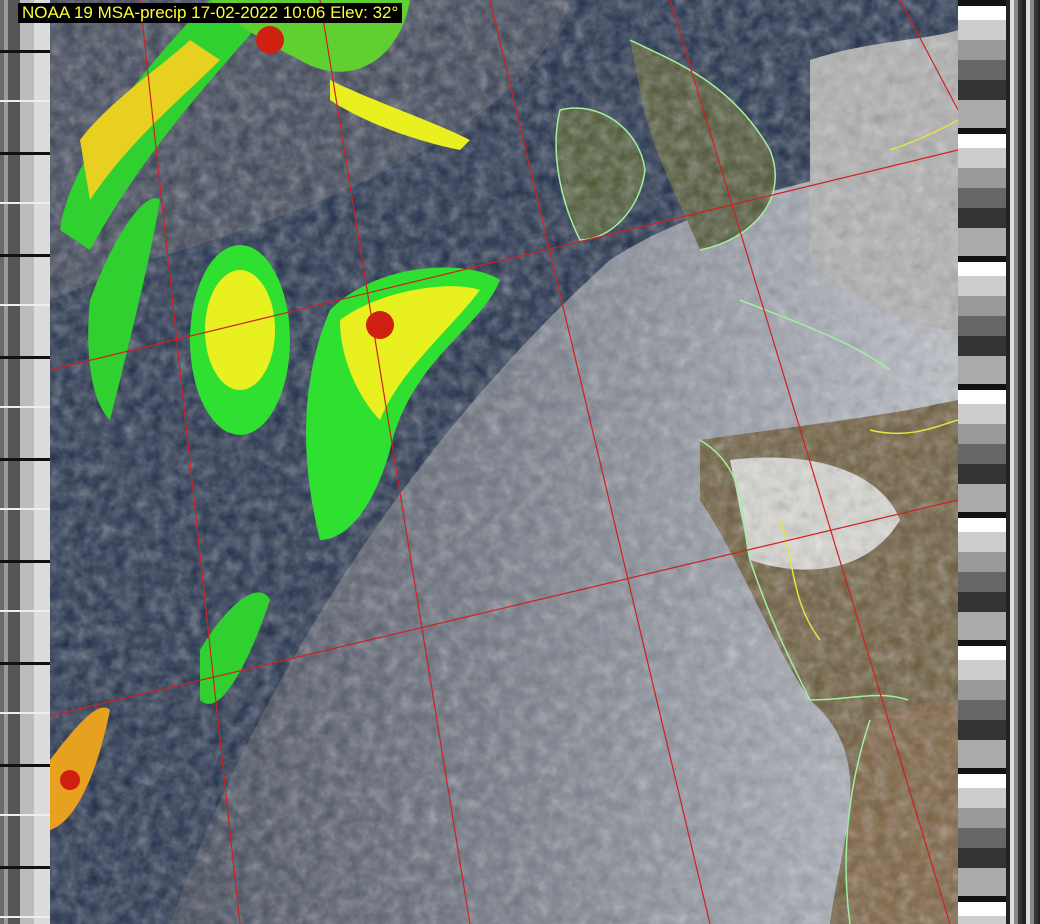 Image resolution: width=1040 pixels, height=924 pixels. Describe the element at coordinates (982, 462) in the screenshot. I see `calibration-wedges` at that location.